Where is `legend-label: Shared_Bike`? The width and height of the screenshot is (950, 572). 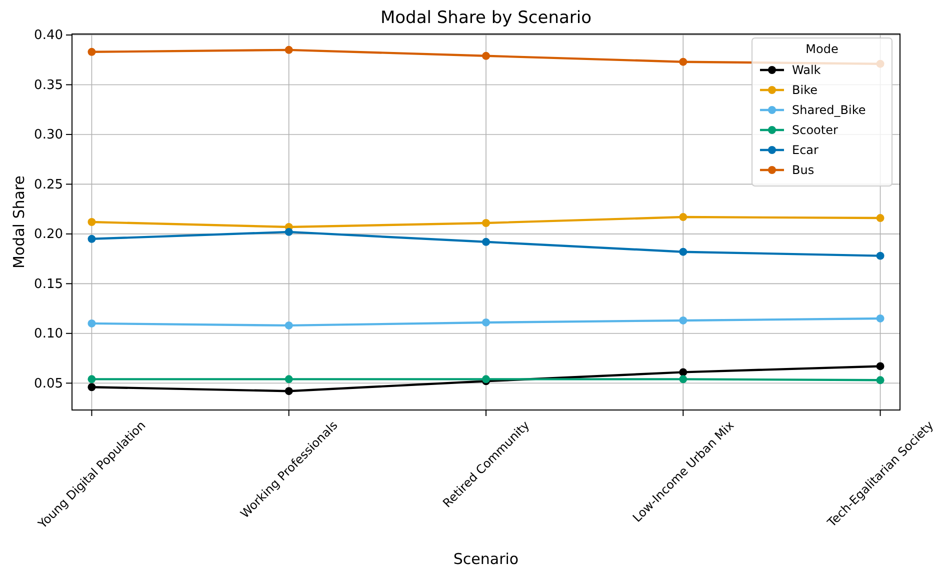
legend-label: Shared_Bike is located at coordinates (829, 110).